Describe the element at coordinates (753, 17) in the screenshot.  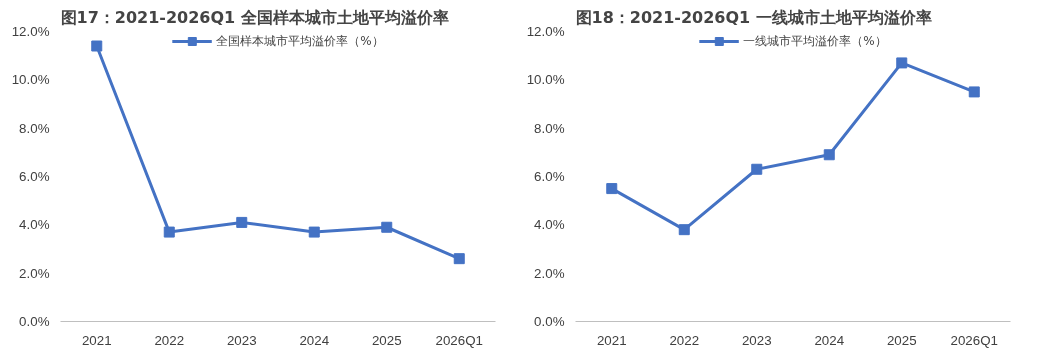
I see `chart-title: 图18：2021-2026Q1 一线城市土地平均溢价率` at that location.